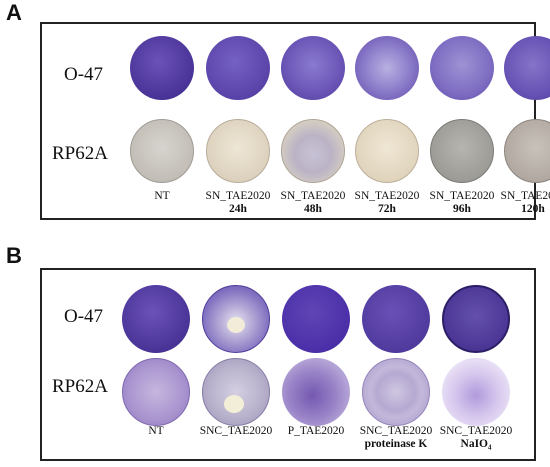  I want to click on well-a-o47-48h, so click(313, 68).